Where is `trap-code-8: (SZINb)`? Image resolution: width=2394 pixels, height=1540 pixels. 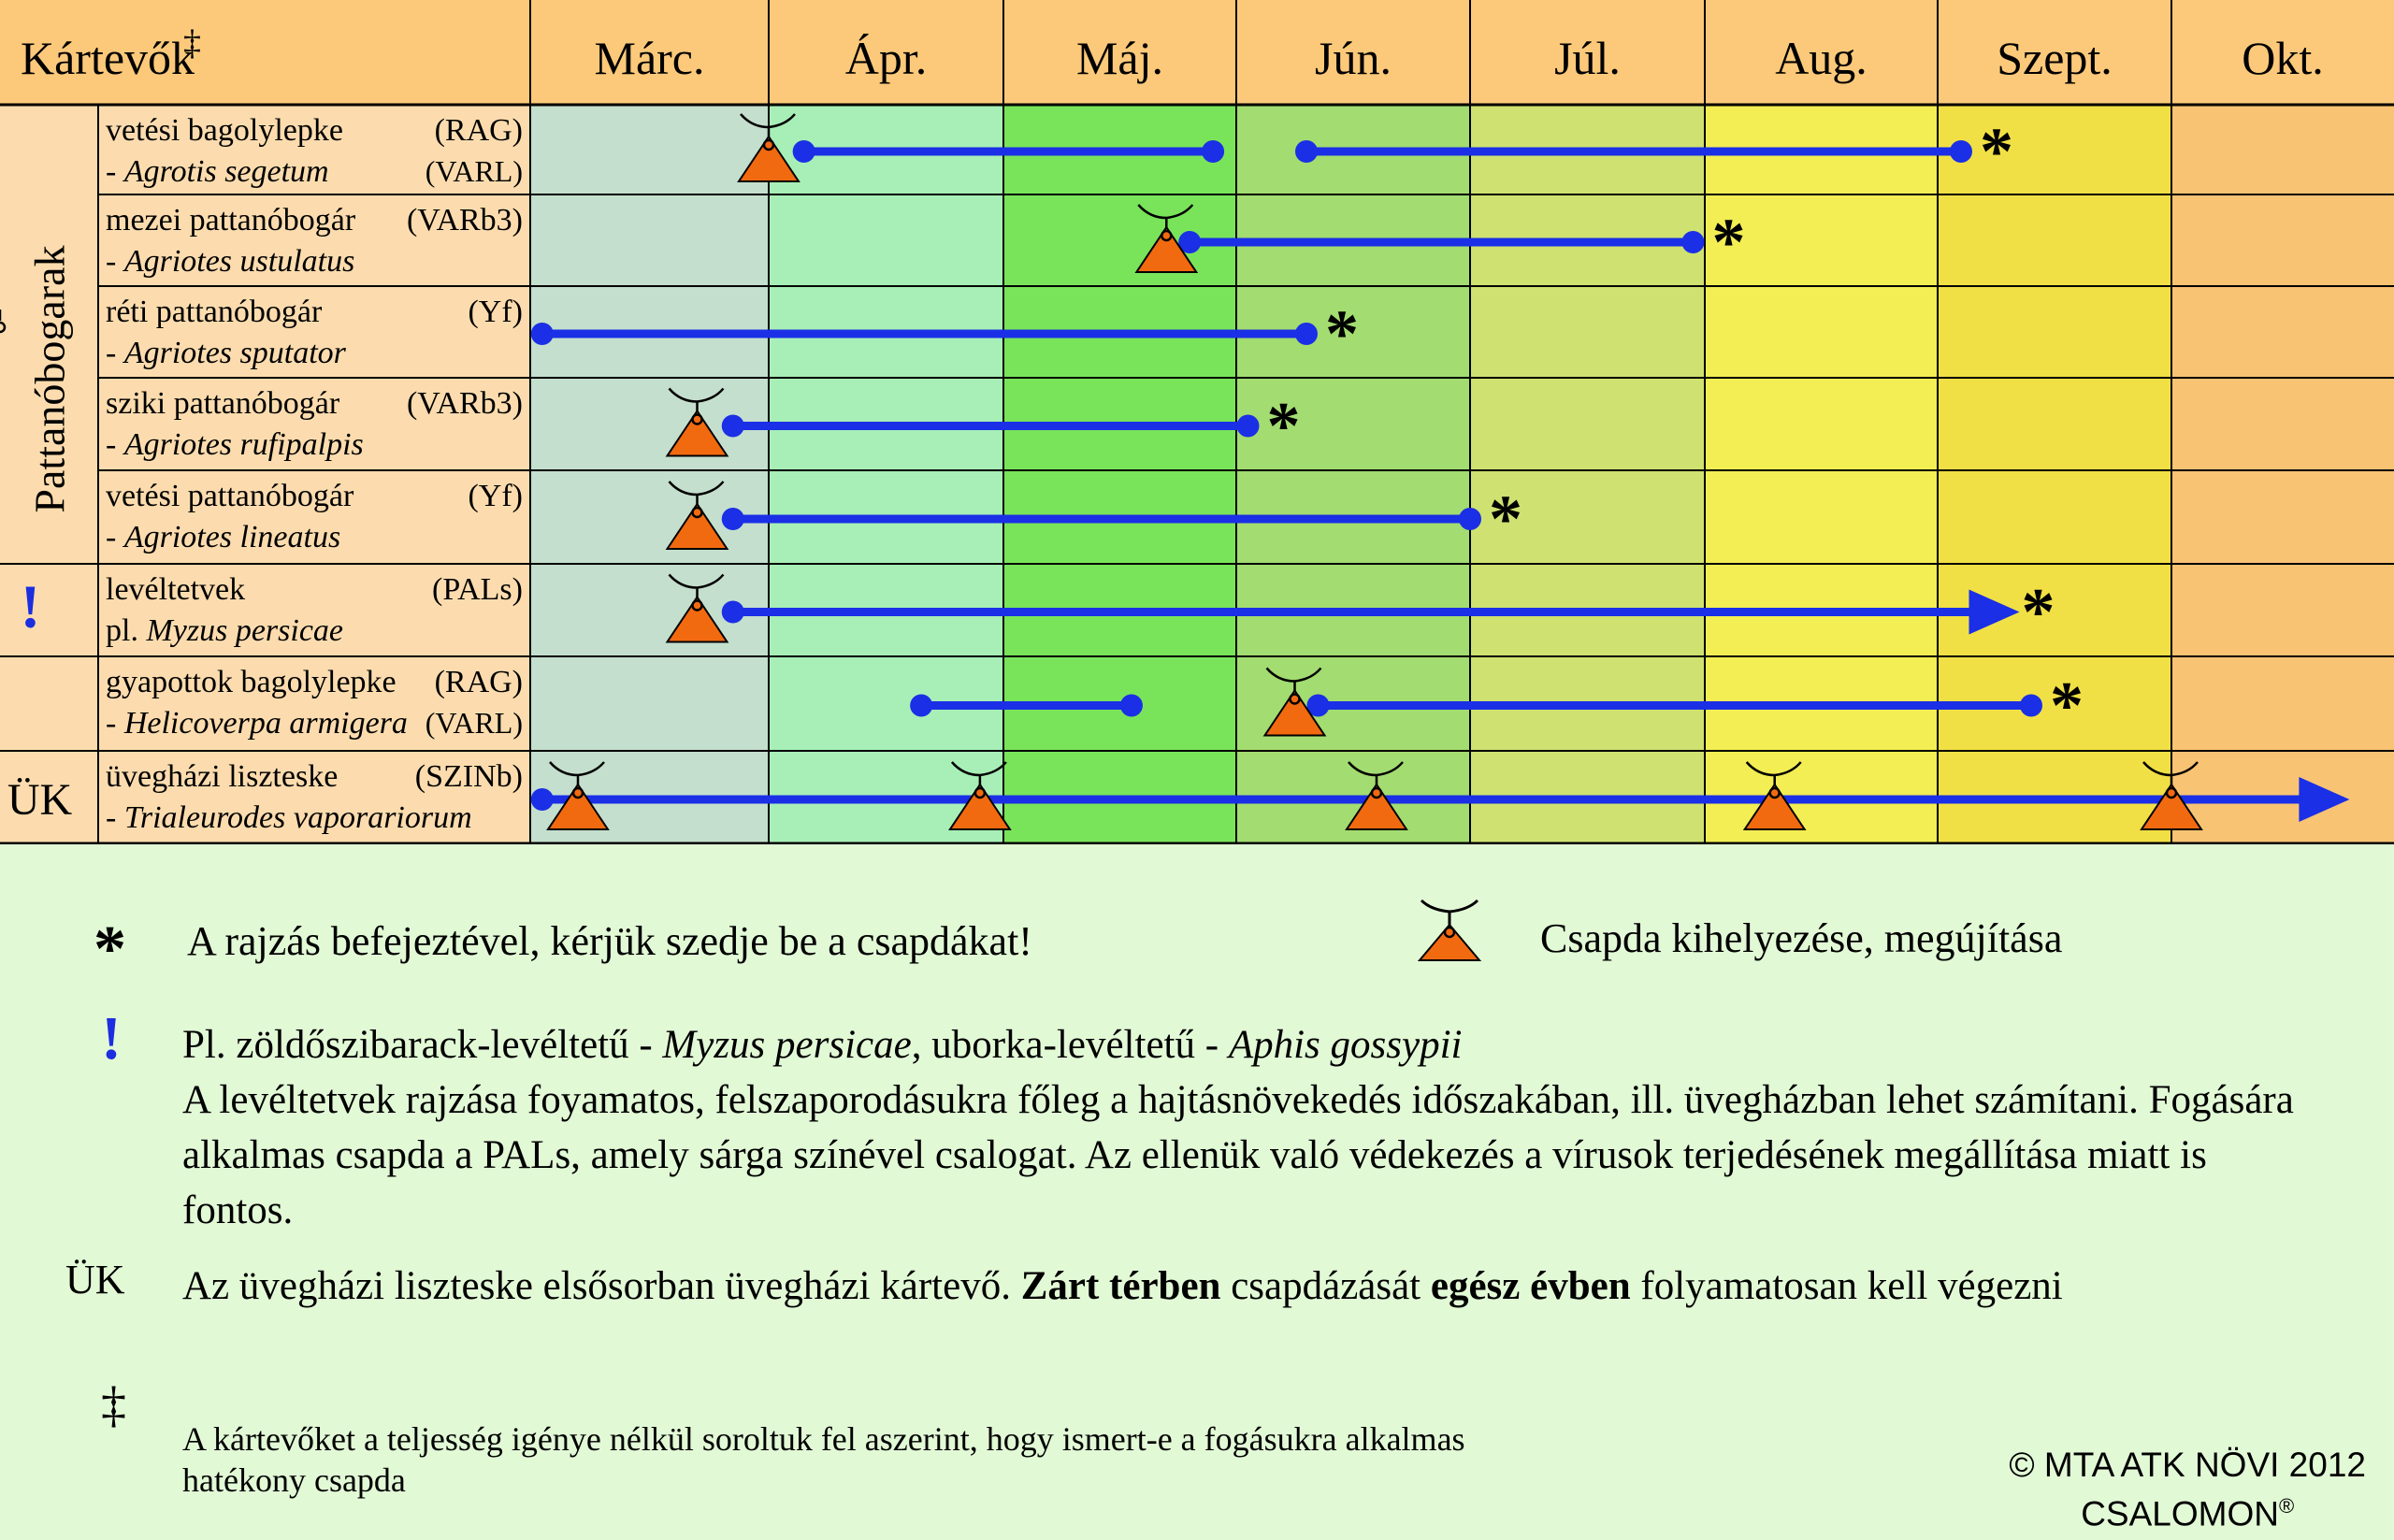 trap-code-8: (SZINb) is located at coordinates (469, 776).